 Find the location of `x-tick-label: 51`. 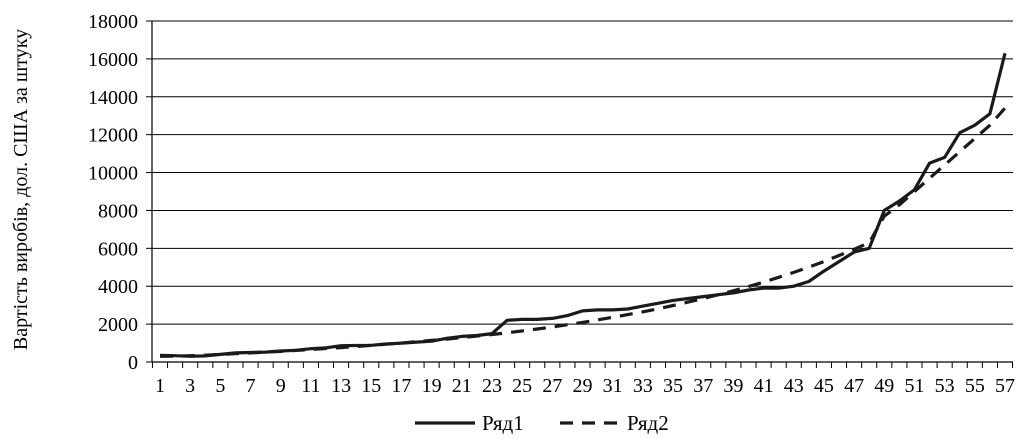

x-tick-label: 51 is located at coordinates (914, 386).